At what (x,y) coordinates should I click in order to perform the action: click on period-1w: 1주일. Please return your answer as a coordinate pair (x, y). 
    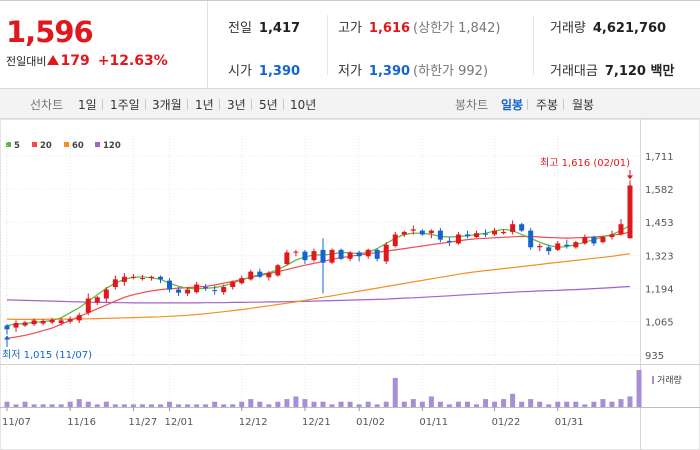
    Looking at the image, I should click on (125, 105).